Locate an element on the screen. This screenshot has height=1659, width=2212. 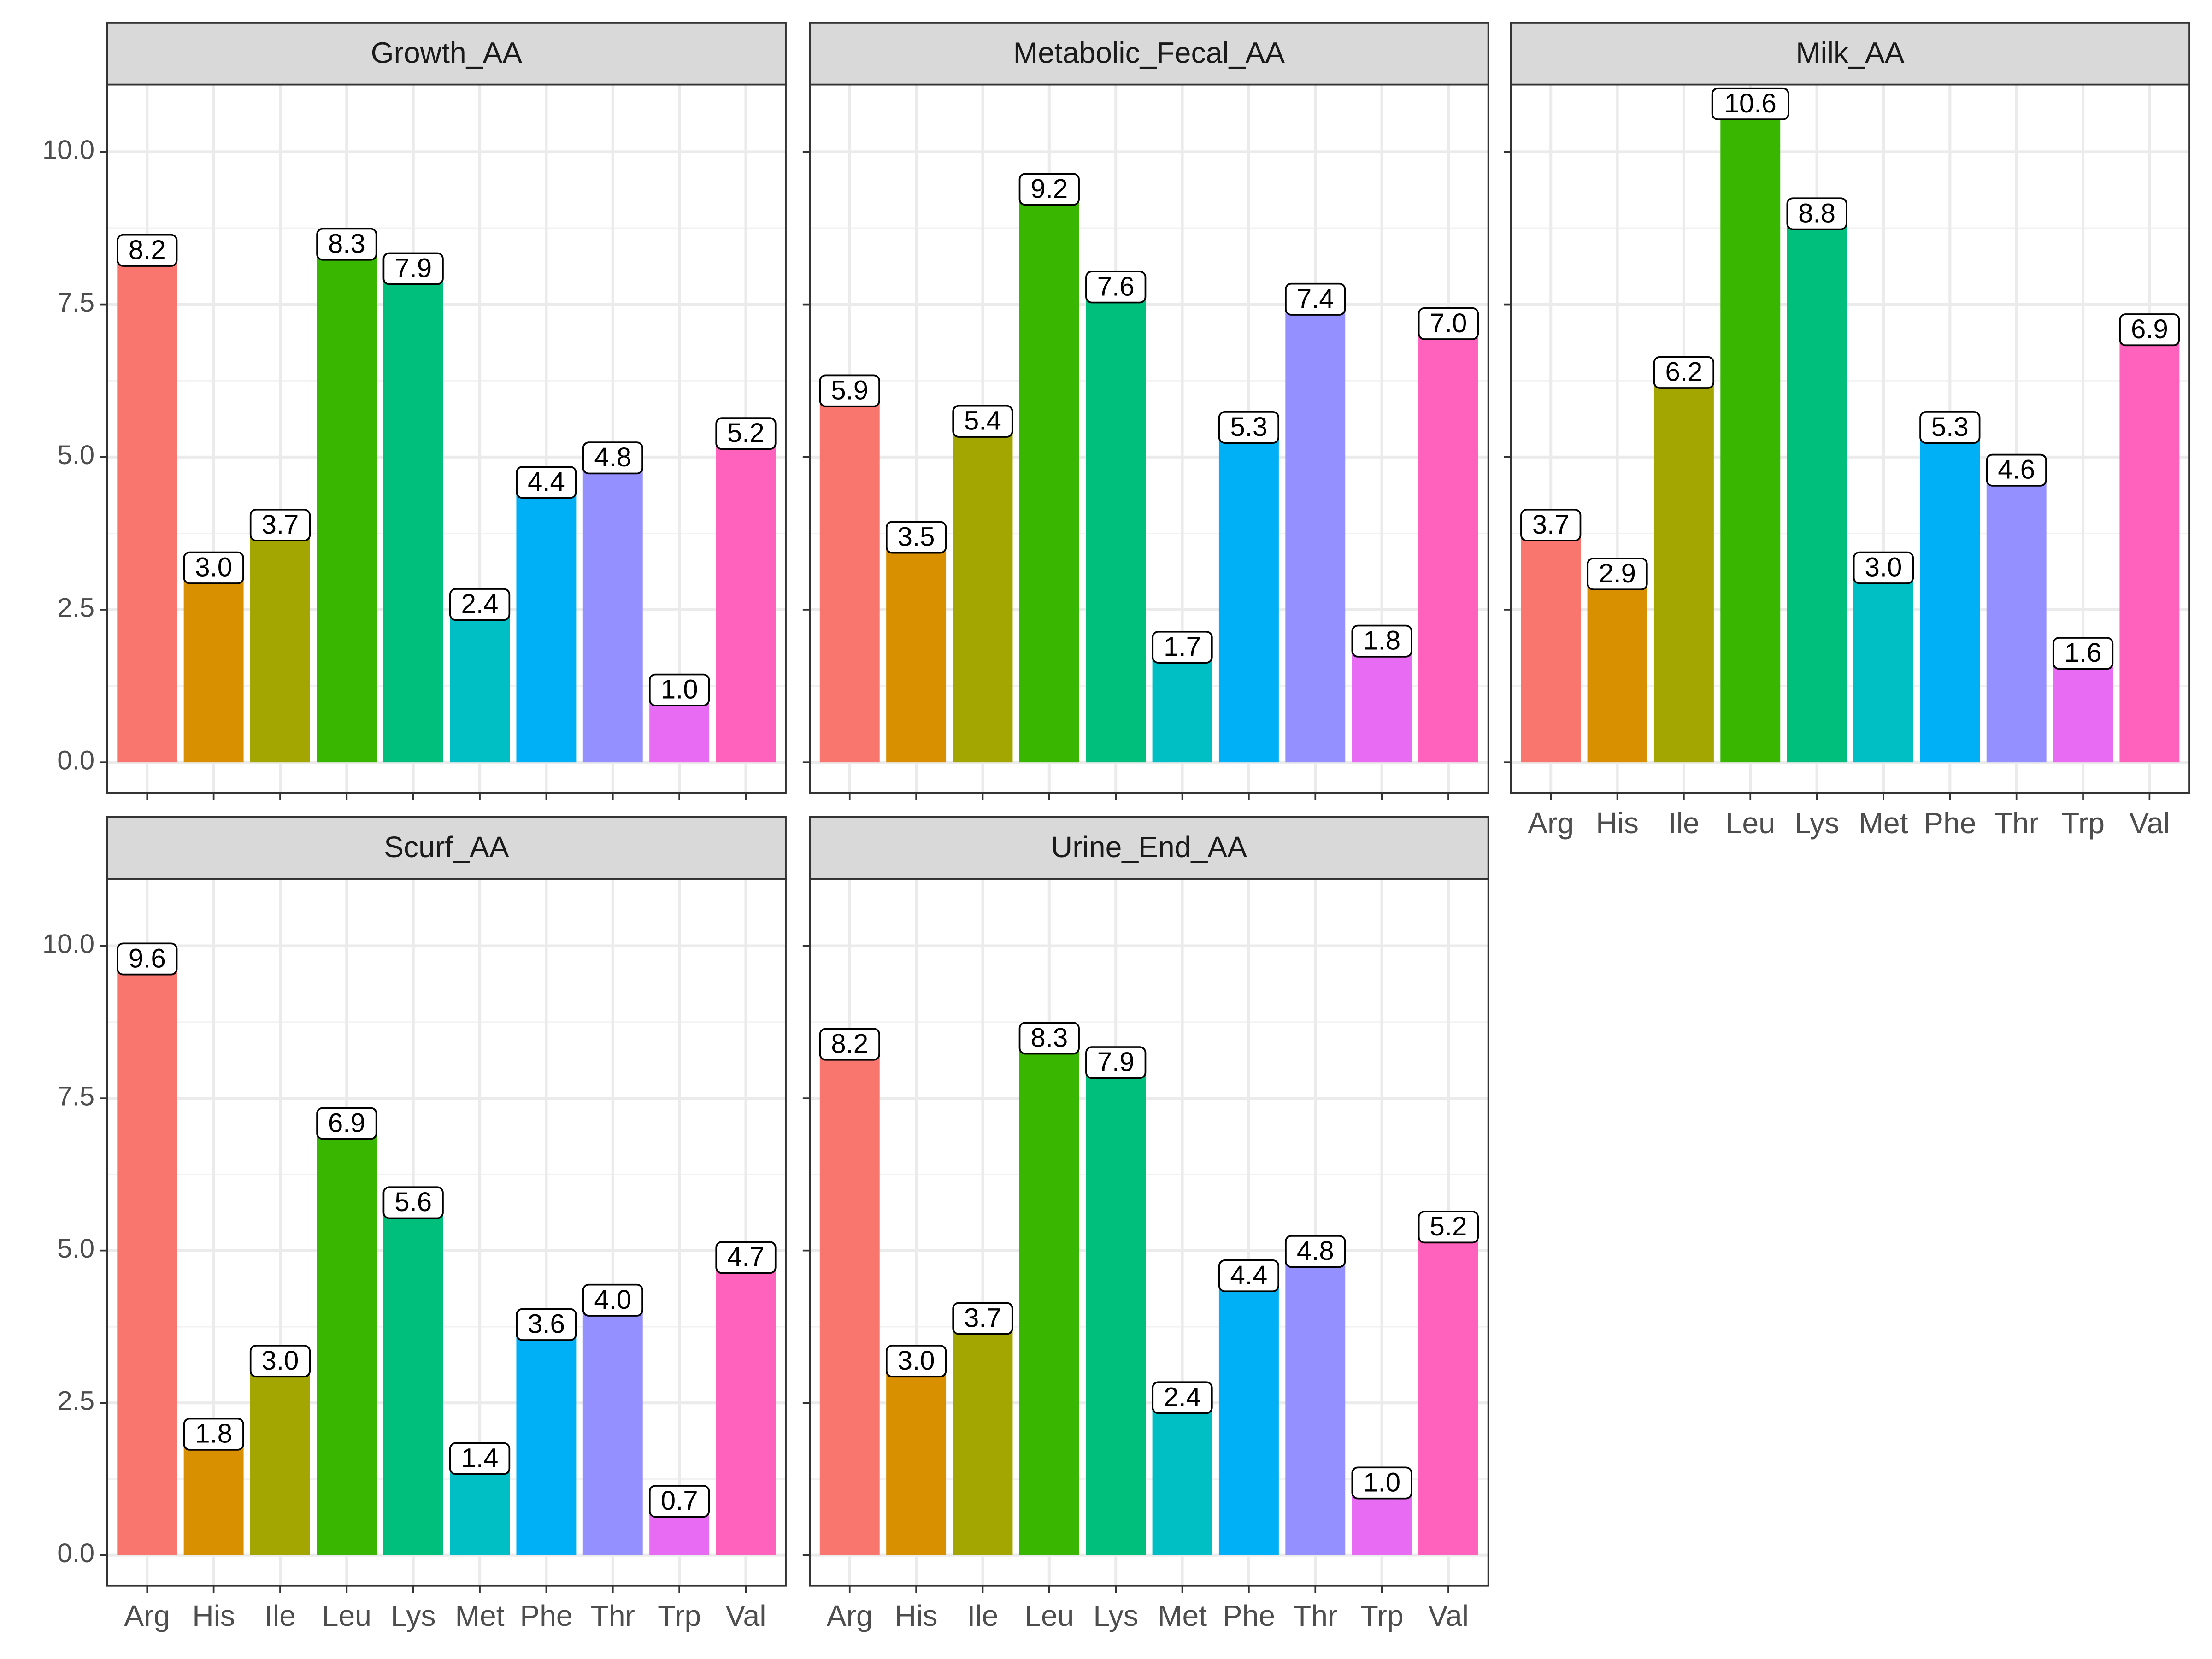
strip-title: Growth_AA is located at coordinates (447, 52).